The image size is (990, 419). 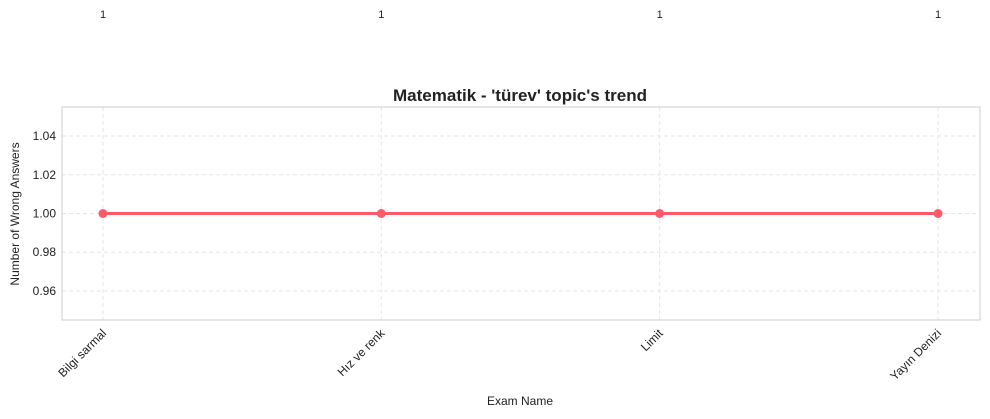 I want to click on y-tick-label: 1.00, so click(x=45, y=214).